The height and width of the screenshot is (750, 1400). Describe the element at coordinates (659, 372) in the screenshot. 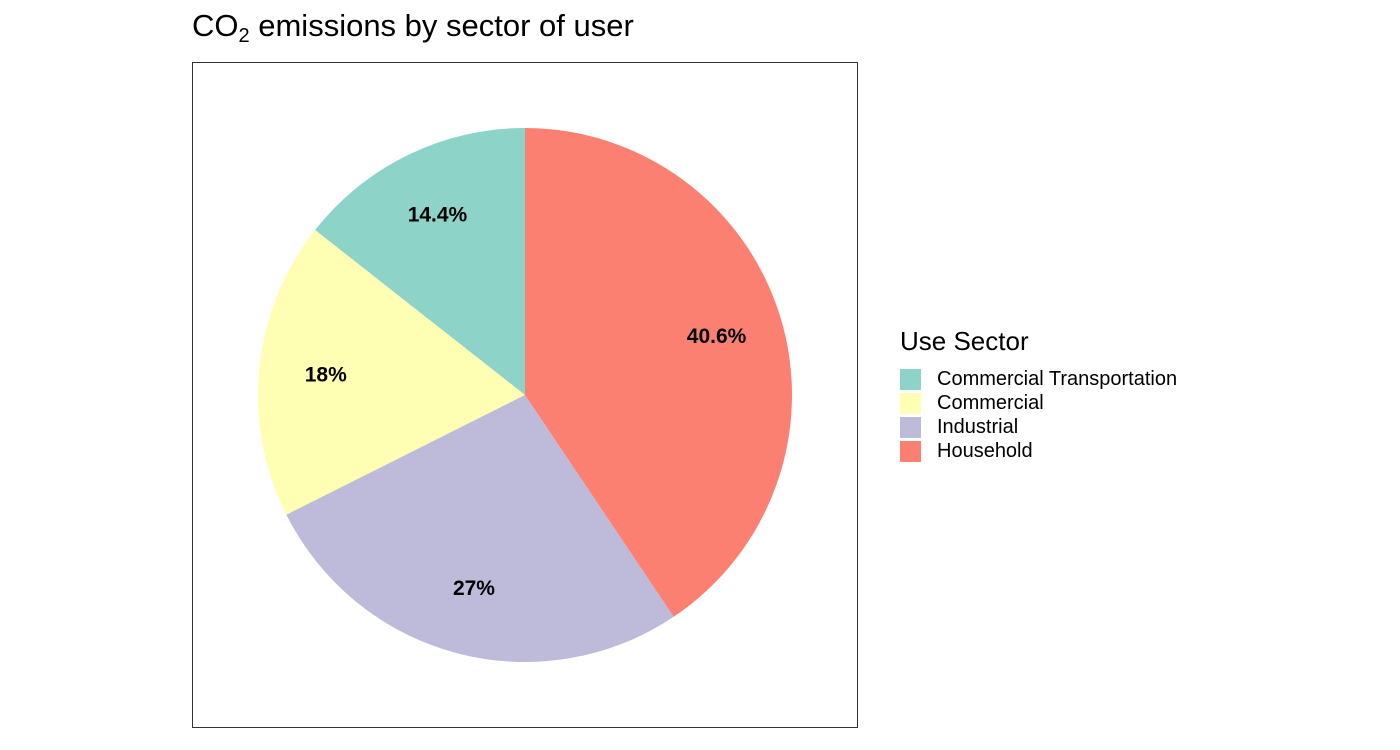

I see `pie-slice-household` at that location.